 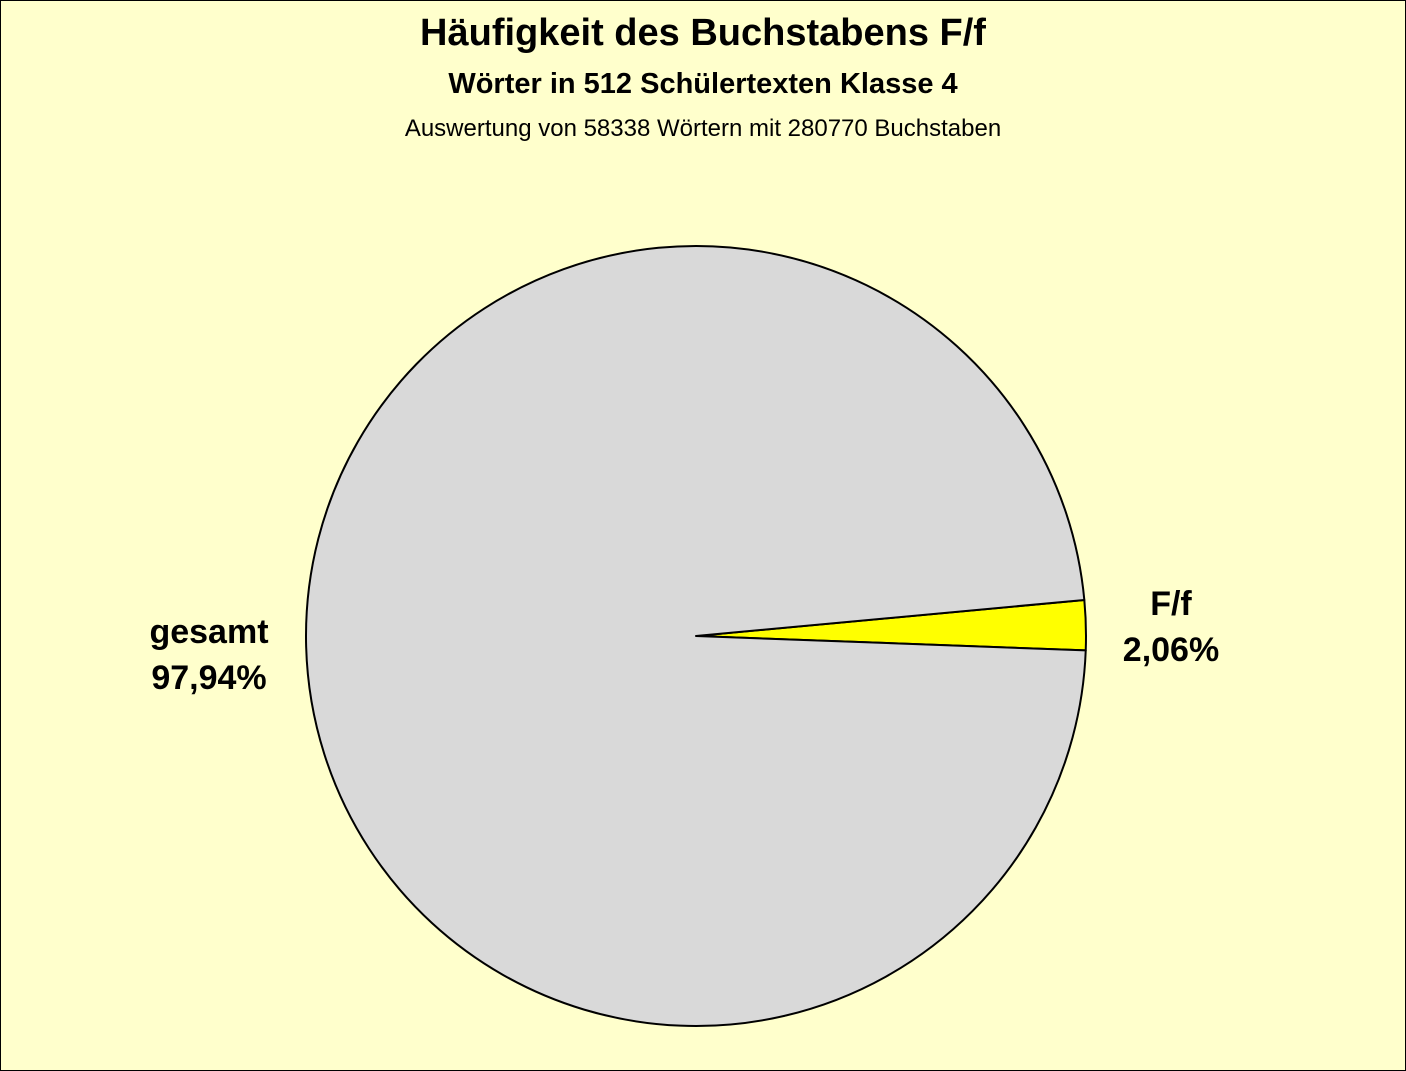 I want to click on chart-title: Häufigkeit des Buchstabens F/f, so click(x=703, y=33).